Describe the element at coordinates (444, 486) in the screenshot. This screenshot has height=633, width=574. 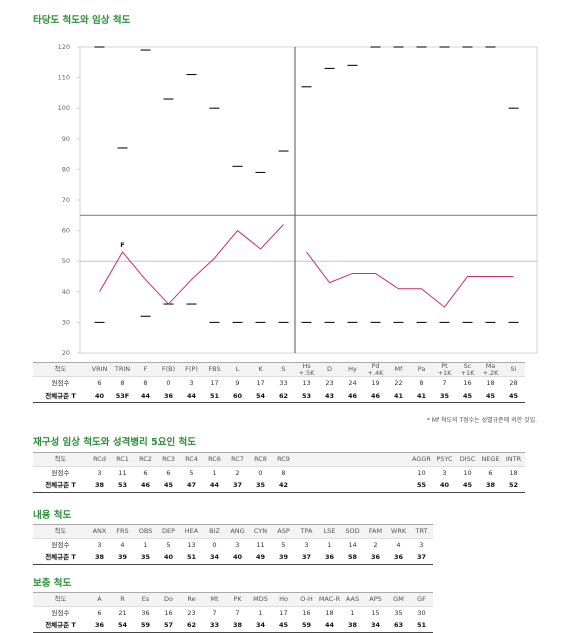
I see `table-cell: 40` at that location.